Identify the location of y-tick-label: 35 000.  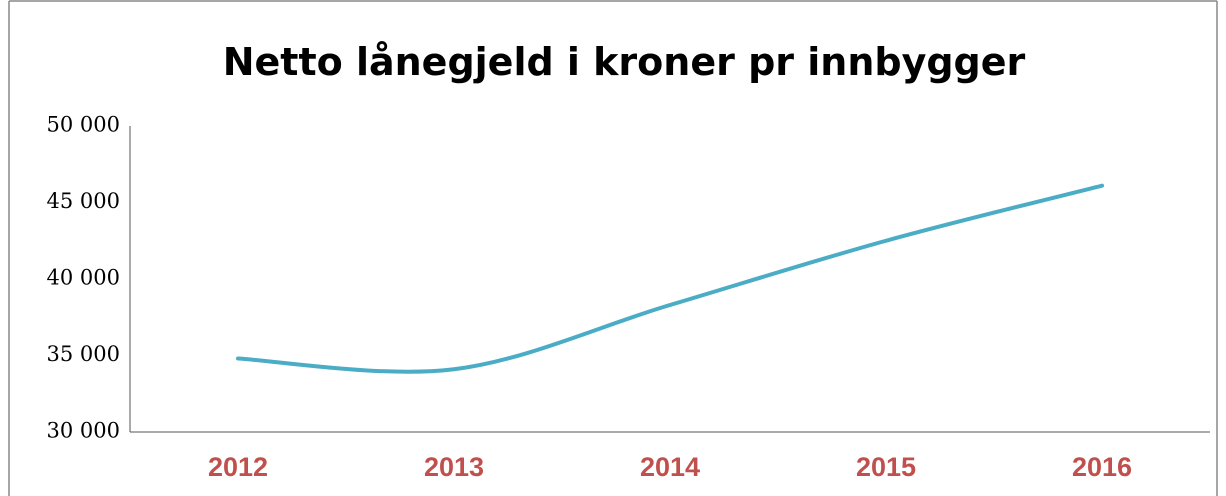
(83, 354).